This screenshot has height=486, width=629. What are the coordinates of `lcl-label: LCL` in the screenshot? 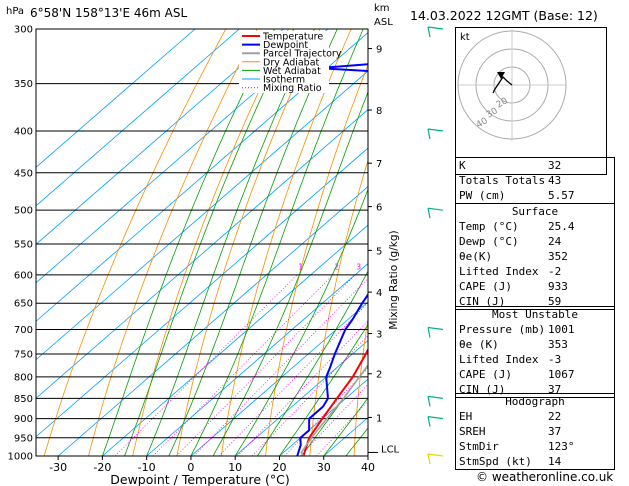 It's located at (390, 449).